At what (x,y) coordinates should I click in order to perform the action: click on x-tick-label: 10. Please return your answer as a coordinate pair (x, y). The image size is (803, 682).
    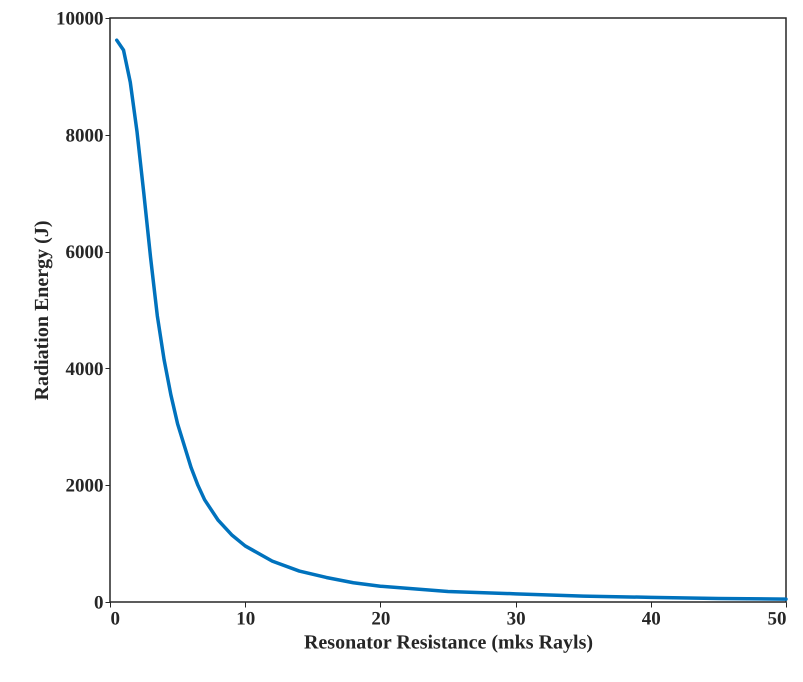
    Looking at the image, I should click on (246, 619).